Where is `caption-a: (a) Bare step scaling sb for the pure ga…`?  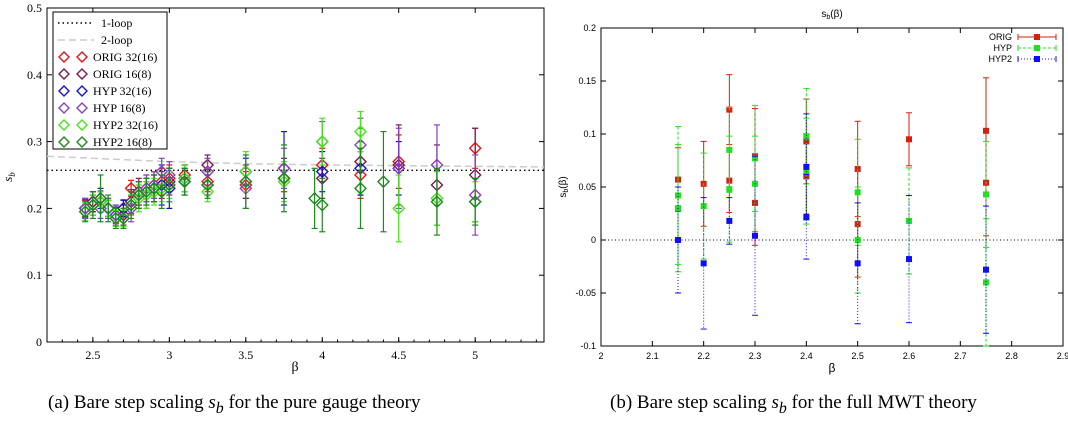 caption-a: (a) Bare step scaling sb for the pure ga… is located at coordinates (234, 405).